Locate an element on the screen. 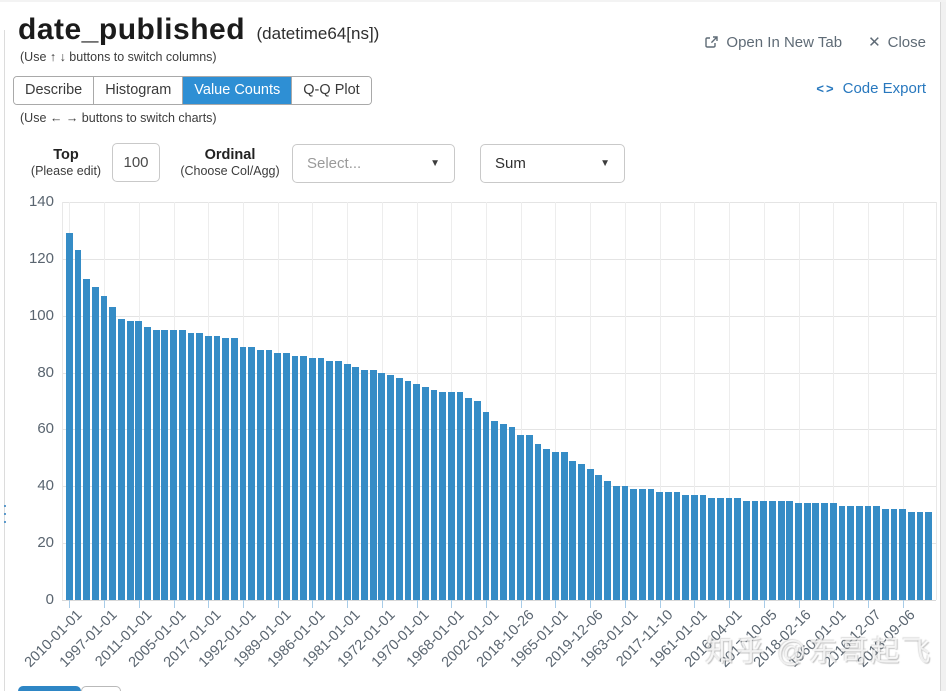  top-n-input is located at coordinates (136, 162).